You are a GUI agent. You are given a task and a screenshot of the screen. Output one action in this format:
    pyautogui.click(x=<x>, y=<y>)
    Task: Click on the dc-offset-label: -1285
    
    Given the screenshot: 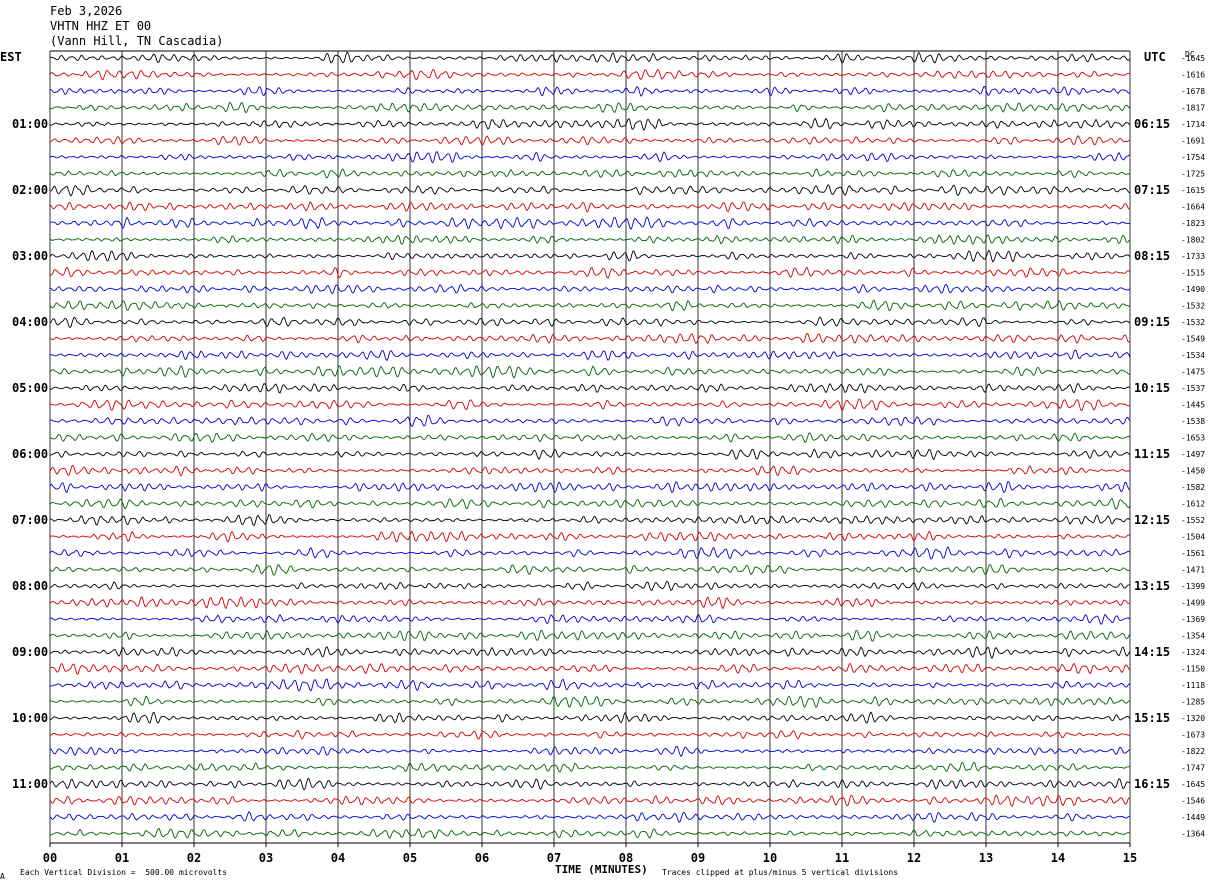 What is the action you would take?
    pyautogui.click(x=1193, y=702)
    